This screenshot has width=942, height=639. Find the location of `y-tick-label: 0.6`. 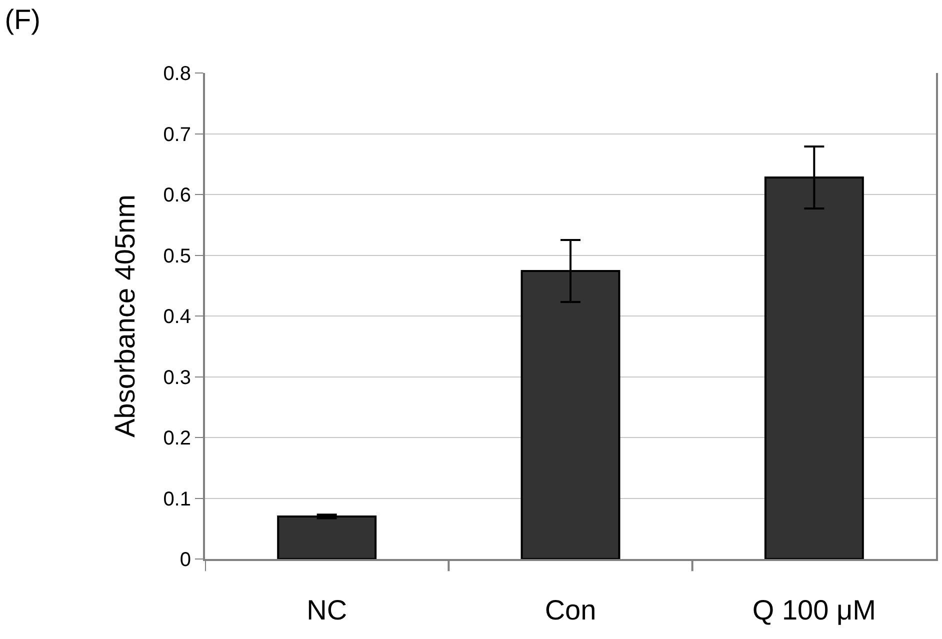

y-tick-label: 0.6 is located at coordinates (177, 195).